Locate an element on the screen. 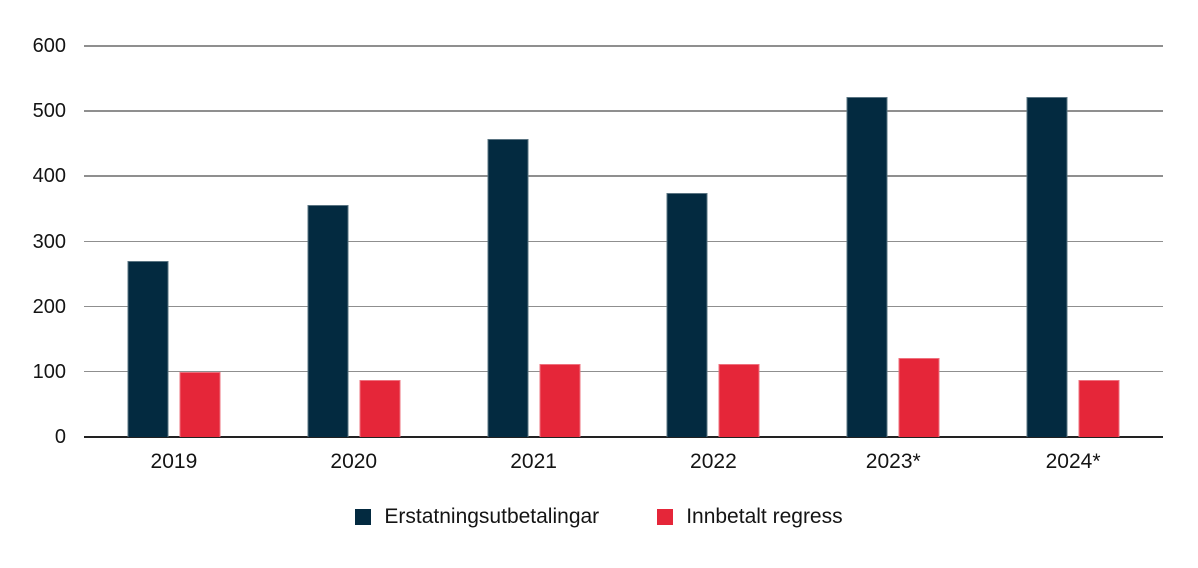 The width and height of the screenshot is (1198, 568). y-axis-tick-label: 100 is located at coordinates (49, 371).